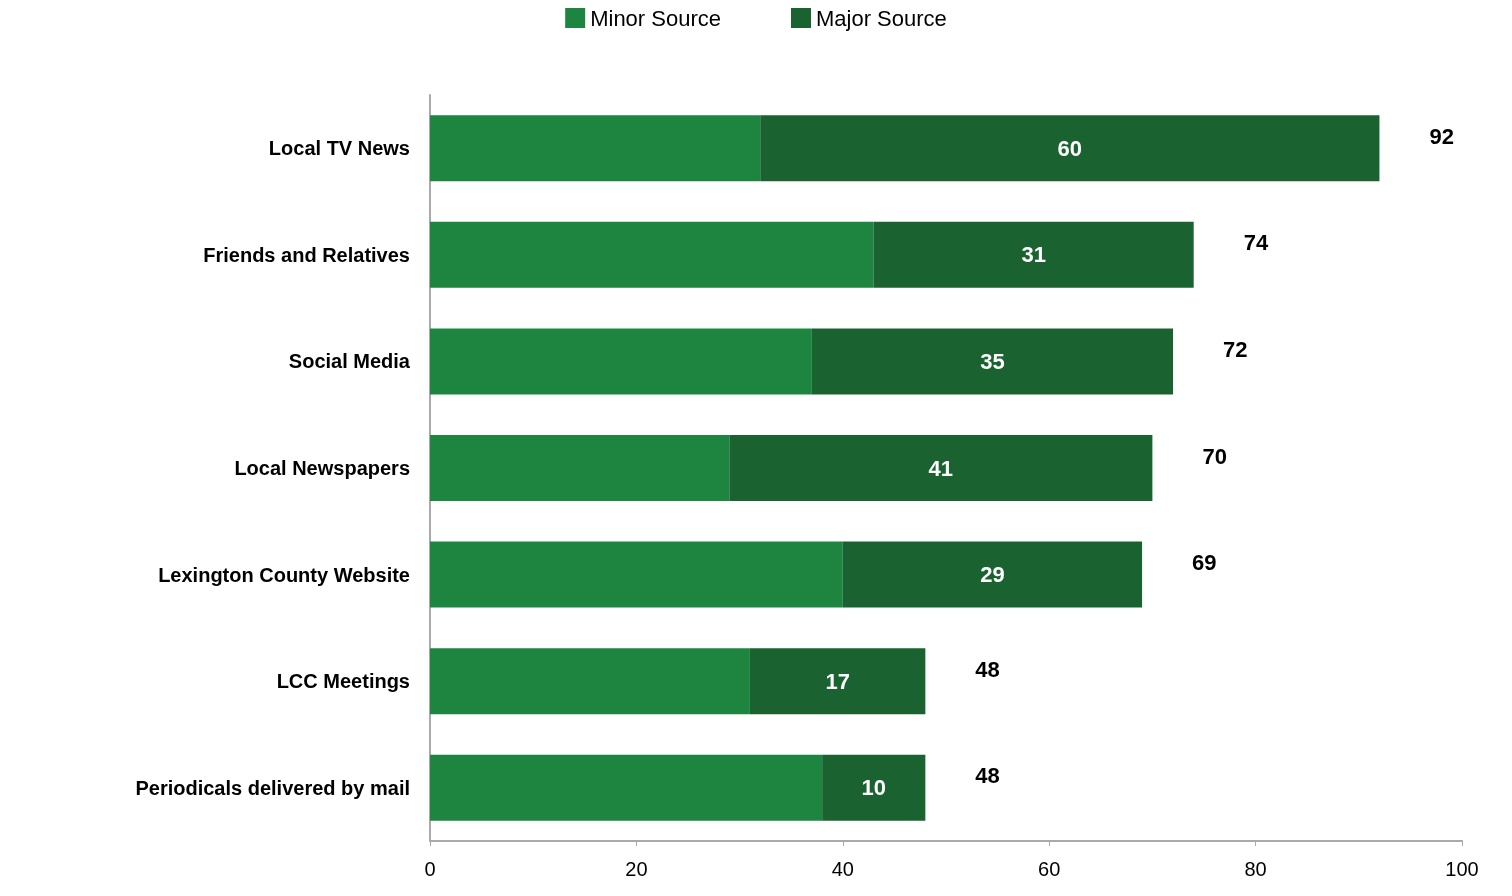  Describe the element at coordinates (322, 468) in the screenshot. I see `y-tick-label: Local Newspapers` at that location.